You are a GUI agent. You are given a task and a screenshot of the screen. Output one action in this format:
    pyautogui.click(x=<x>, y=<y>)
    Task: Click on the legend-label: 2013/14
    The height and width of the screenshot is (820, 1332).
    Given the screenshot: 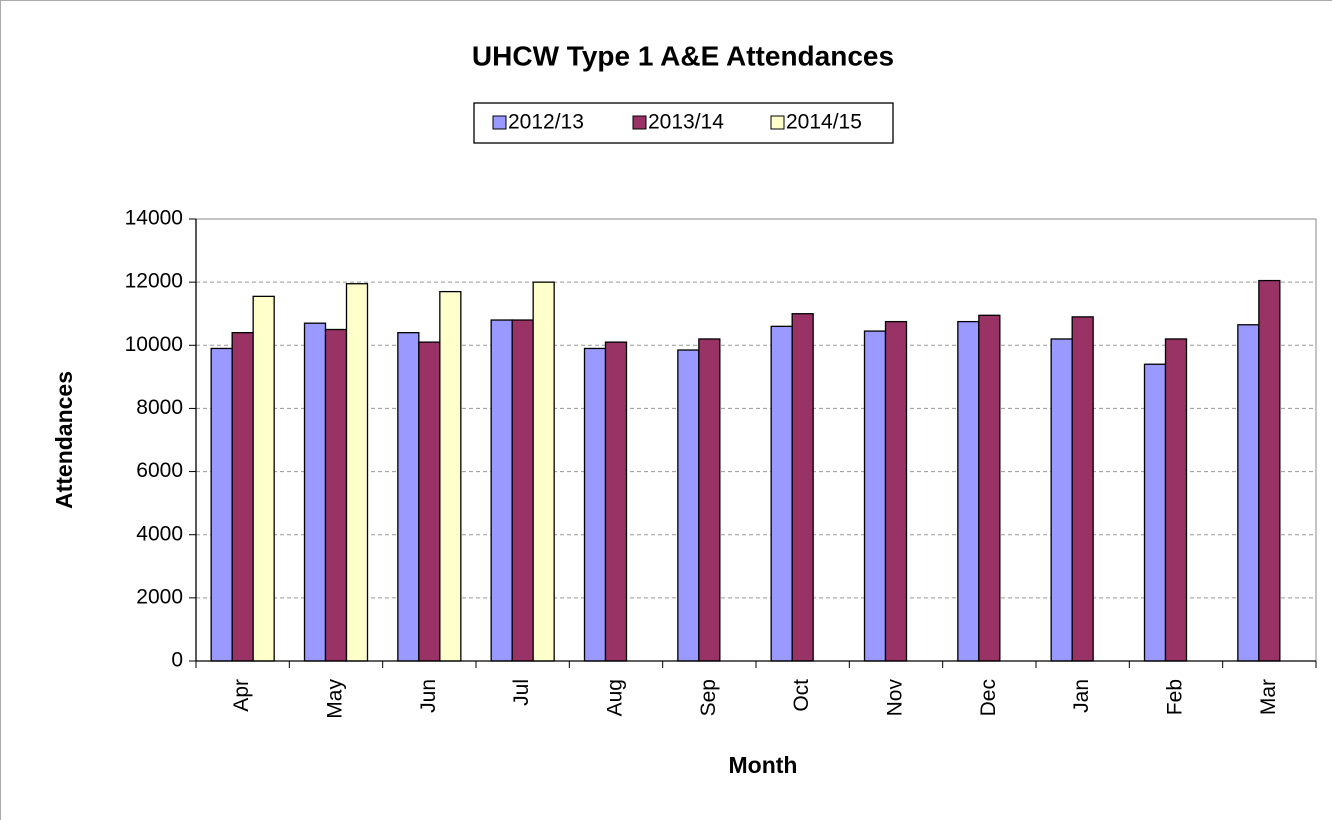 What is the action you would take?
    pyautogui.click(x=686, y=122)
    